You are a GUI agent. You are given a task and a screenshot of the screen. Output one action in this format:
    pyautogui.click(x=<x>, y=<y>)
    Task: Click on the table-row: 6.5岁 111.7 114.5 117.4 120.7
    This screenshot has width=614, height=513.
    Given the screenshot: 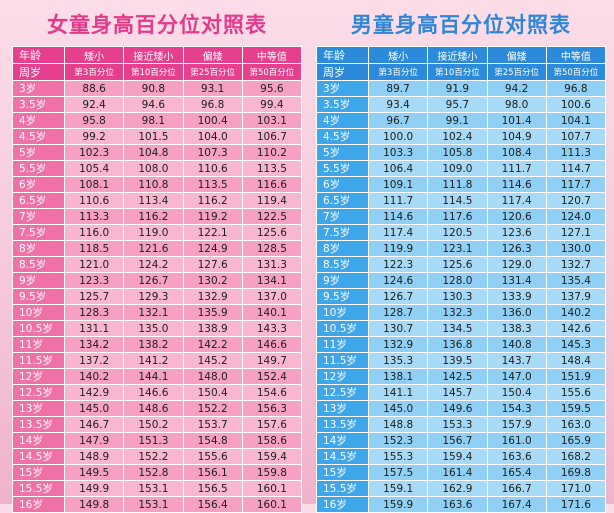 What is the action you would take?
    pyautogui.click(x=461, y=200)
    